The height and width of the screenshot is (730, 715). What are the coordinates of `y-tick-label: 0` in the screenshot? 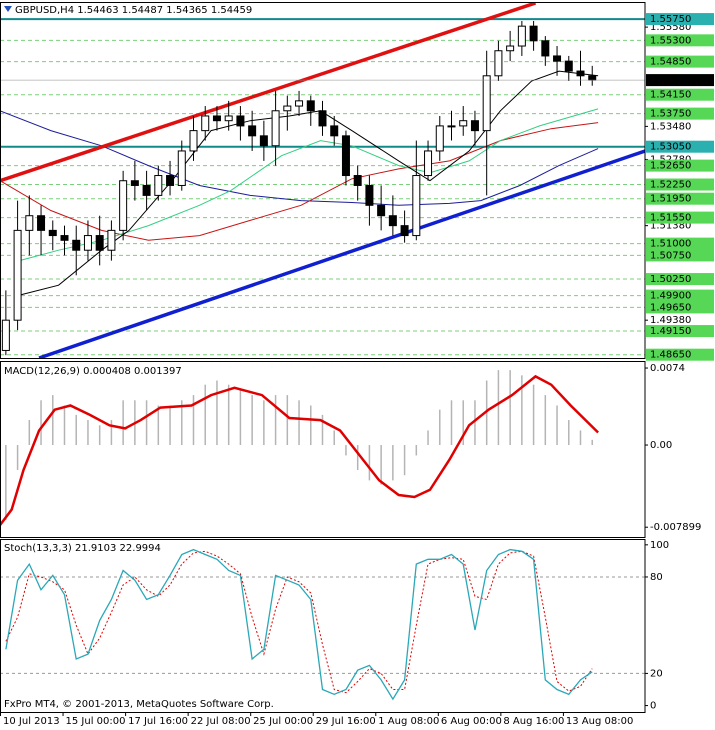 It's located at (653, 706).